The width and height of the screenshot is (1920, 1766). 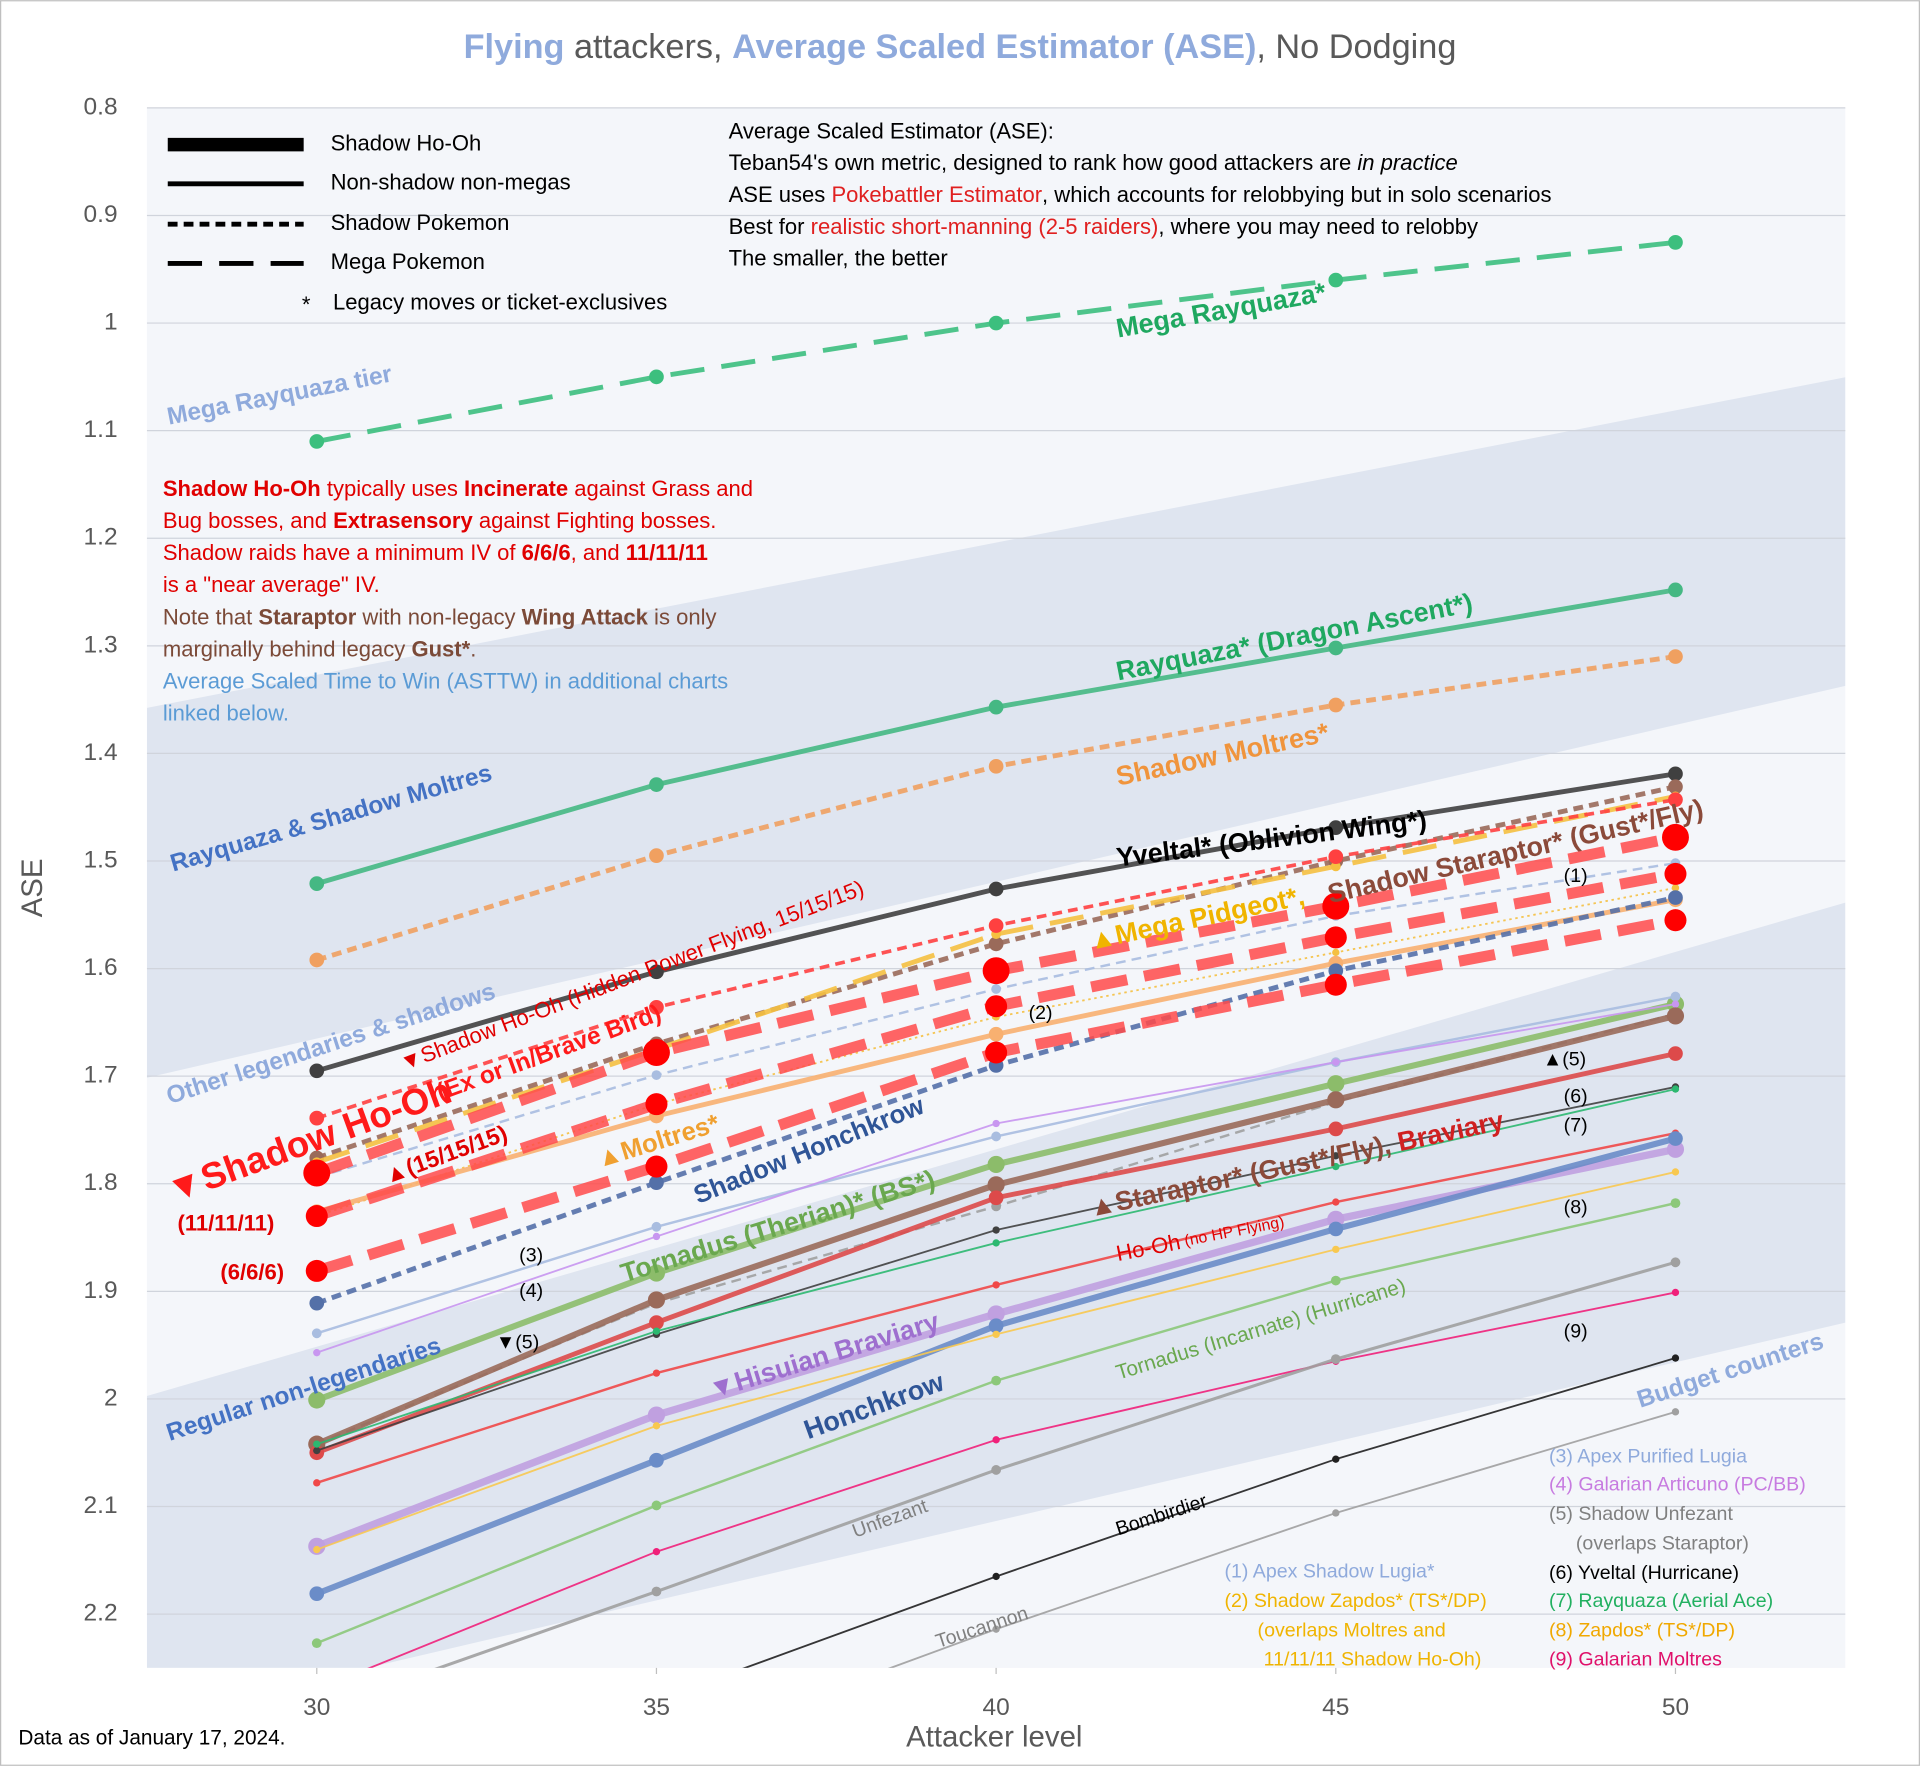 I want to click on note-line-run: Wing Attack, so click(x=585, y=616).